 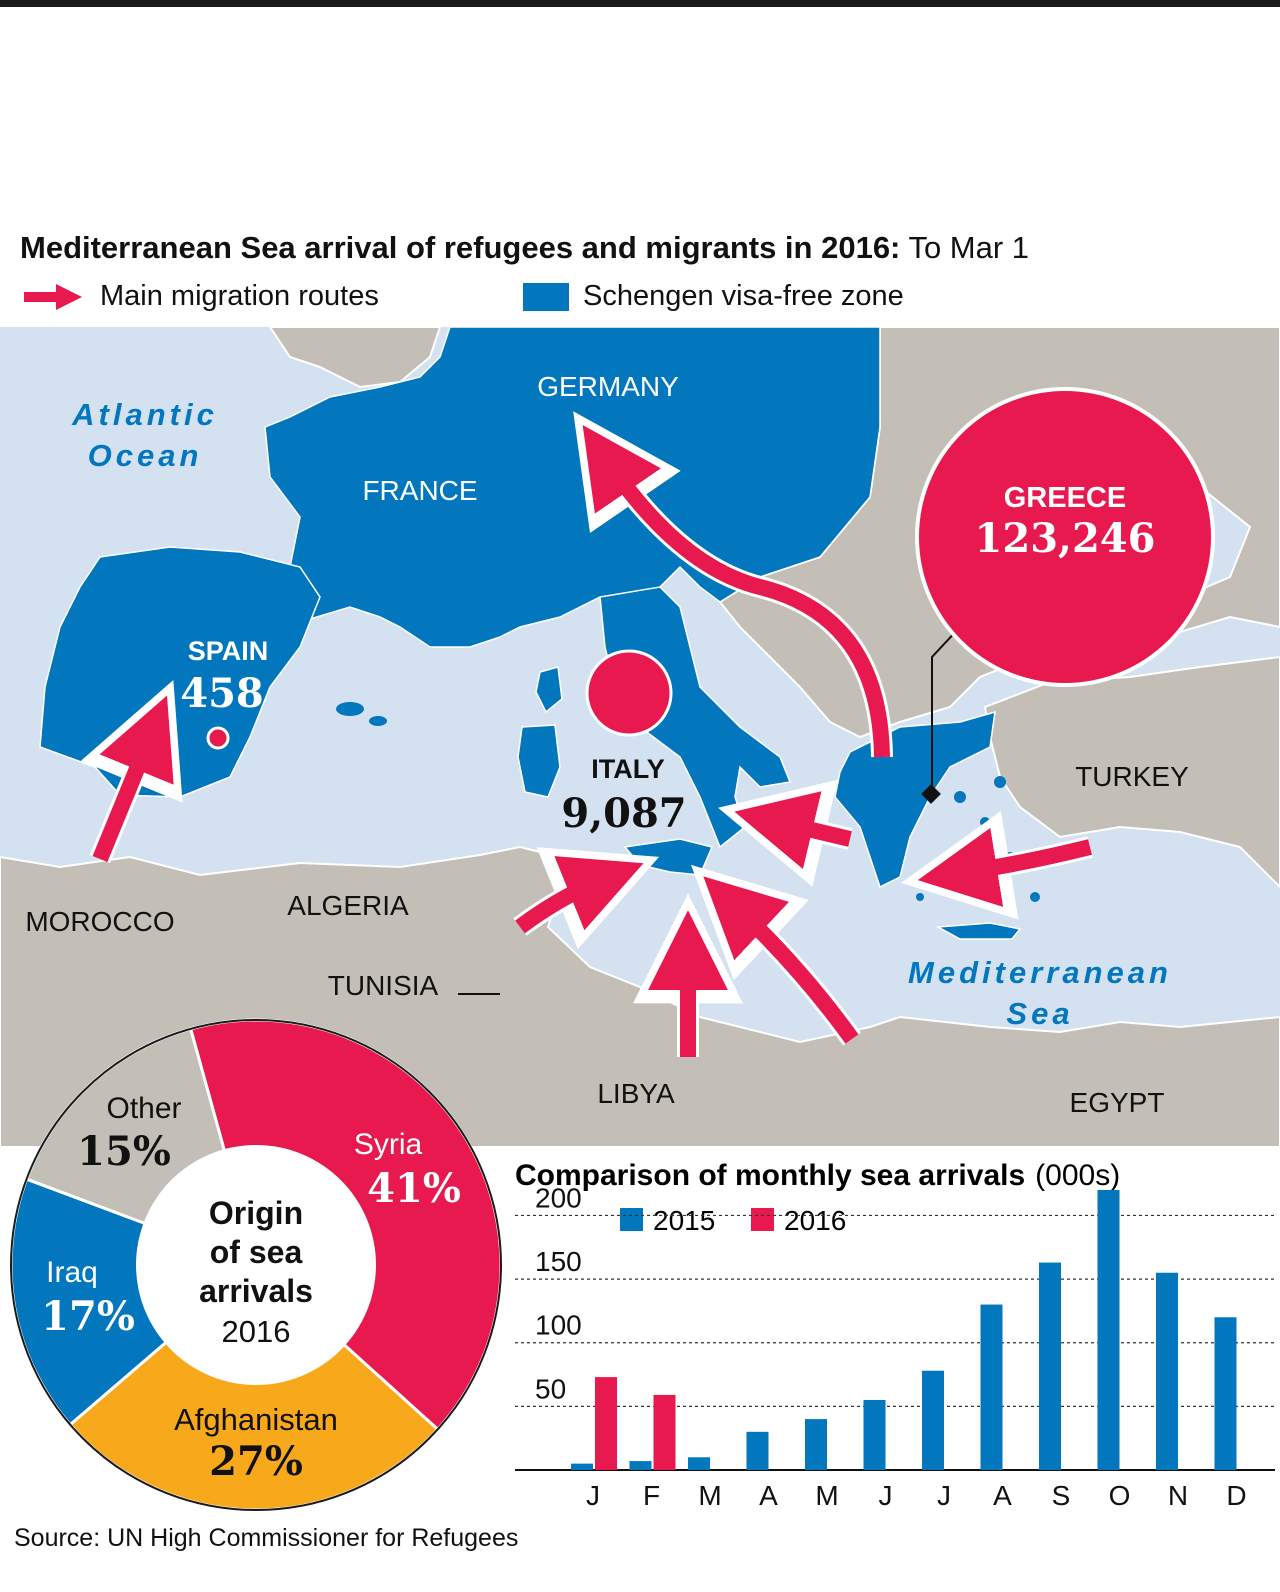 What do you see at coordinates (1117, 1102) in the screenshot?
I see `label-egypt: EGYPT` at bounding box center [1117, 1102].